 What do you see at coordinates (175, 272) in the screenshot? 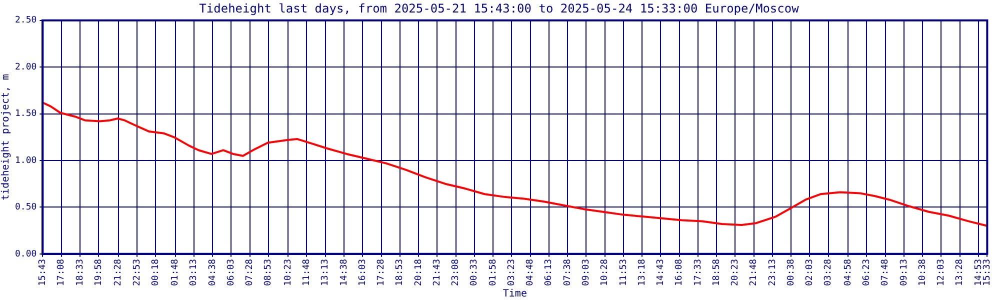
I see `x-tick-label: 01:48` at bounding box center [175, 272].